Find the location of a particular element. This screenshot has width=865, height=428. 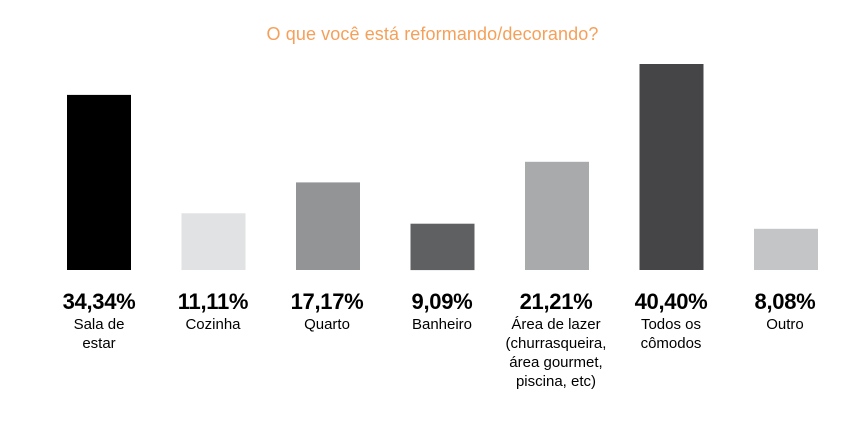

value-label: 11,11% is located at coordinates (213, 301).